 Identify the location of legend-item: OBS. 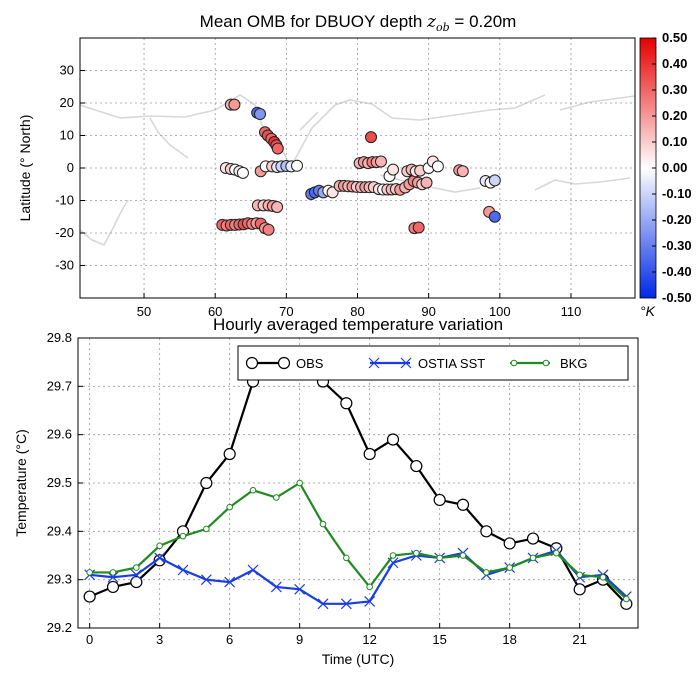
(284, 363).